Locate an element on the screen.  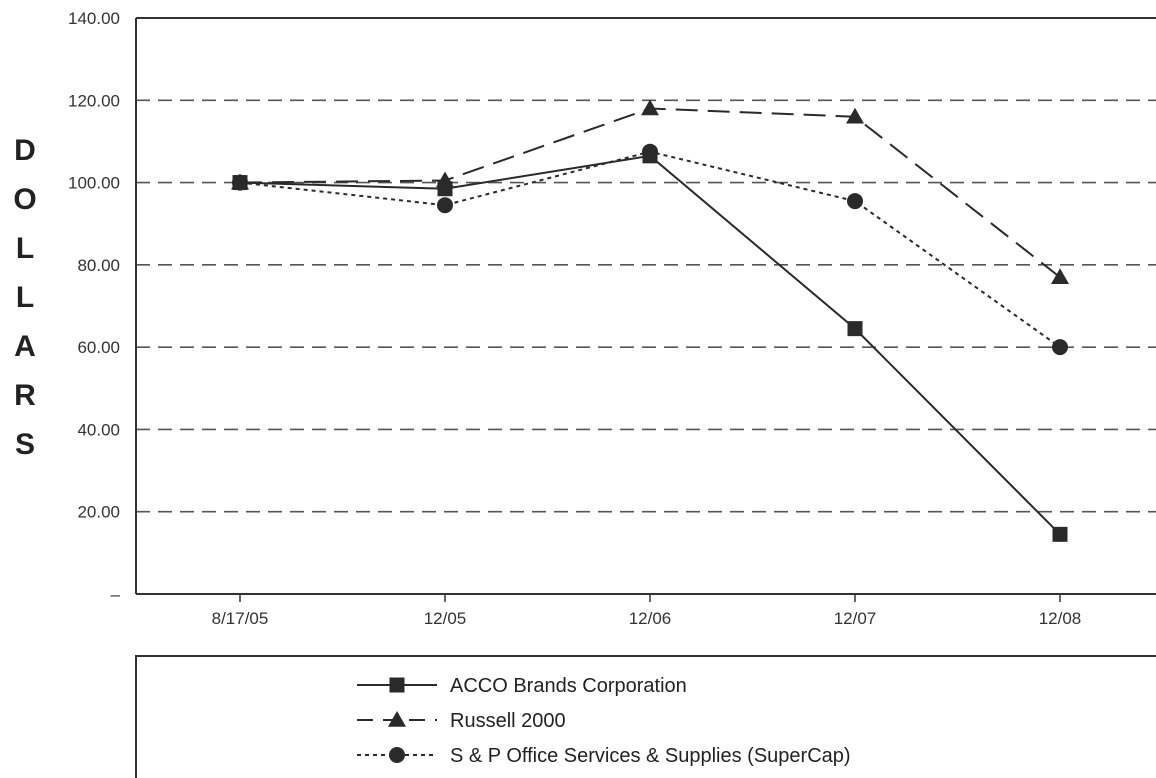
legend-box is located at coordinates (645, 716).